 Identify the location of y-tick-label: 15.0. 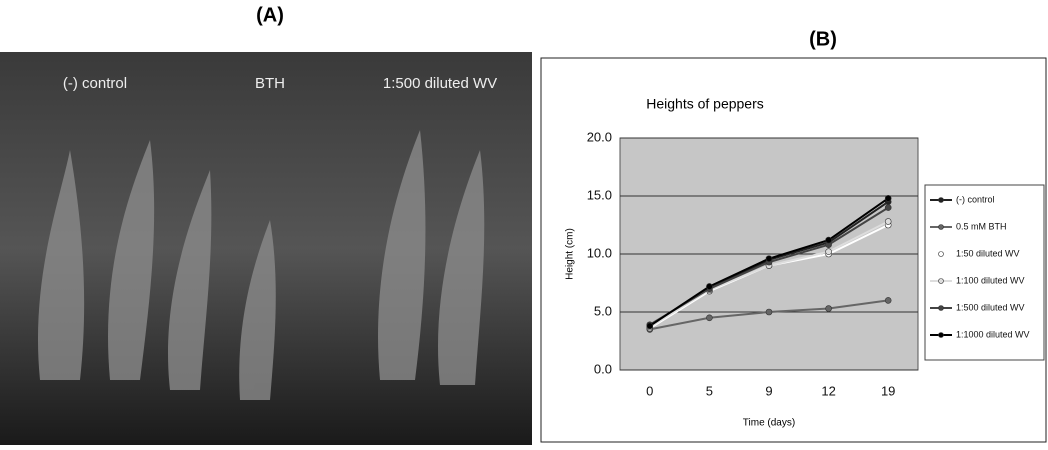
(599, 194).